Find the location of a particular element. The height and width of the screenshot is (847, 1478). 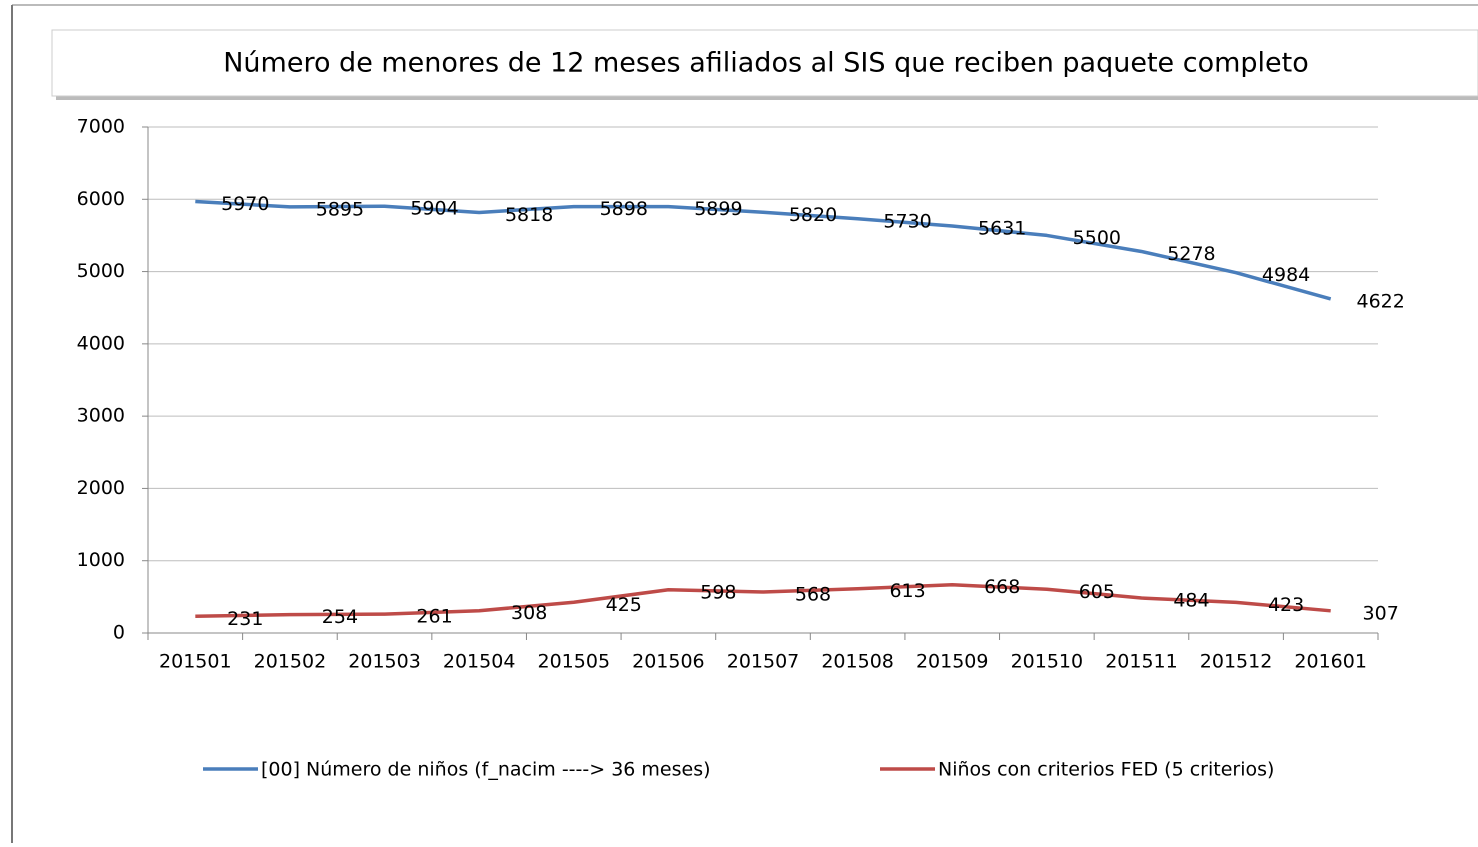

data-label: 5898 is located at coordinates (624, 209).